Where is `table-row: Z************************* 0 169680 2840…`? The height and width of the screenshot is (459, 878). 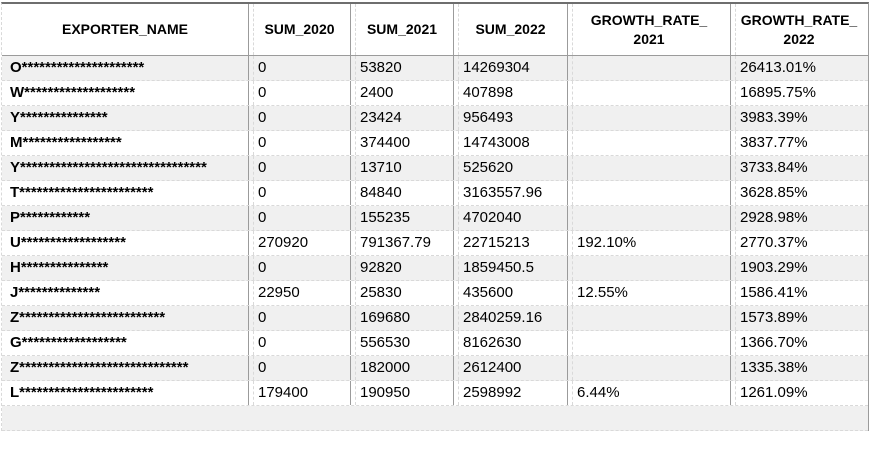
table-row: Z************************* 0 169680 2840… is located at coordinates (435, 318).